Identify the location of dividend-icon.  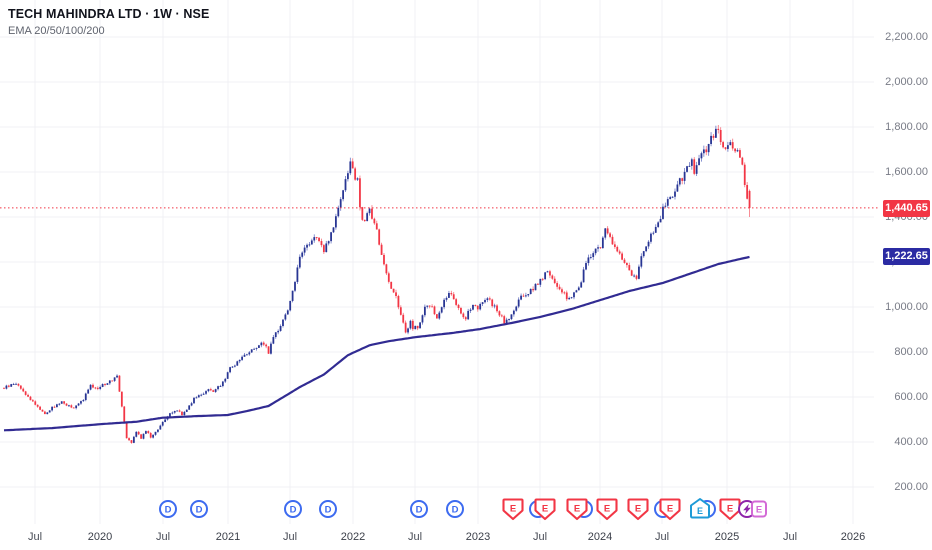
(419, 509).